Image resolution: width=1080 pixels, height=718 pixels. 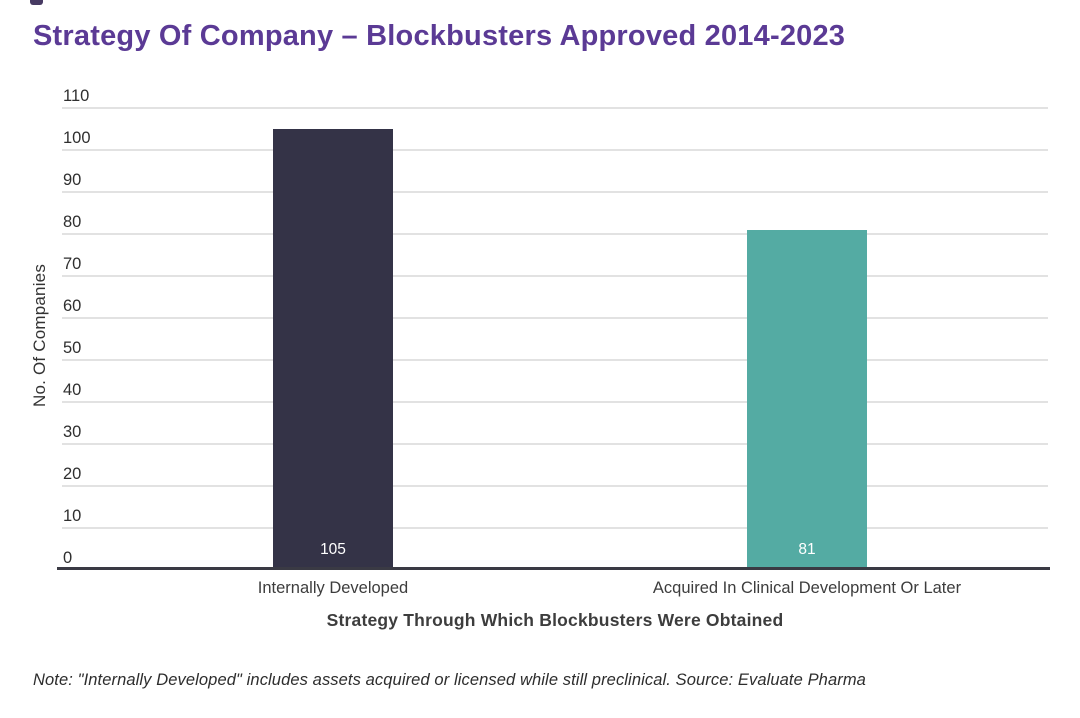 What do you see at coordinates (555, 276) in the screenshot?
I see `gridline-y70` at bounding box center [555, 276].